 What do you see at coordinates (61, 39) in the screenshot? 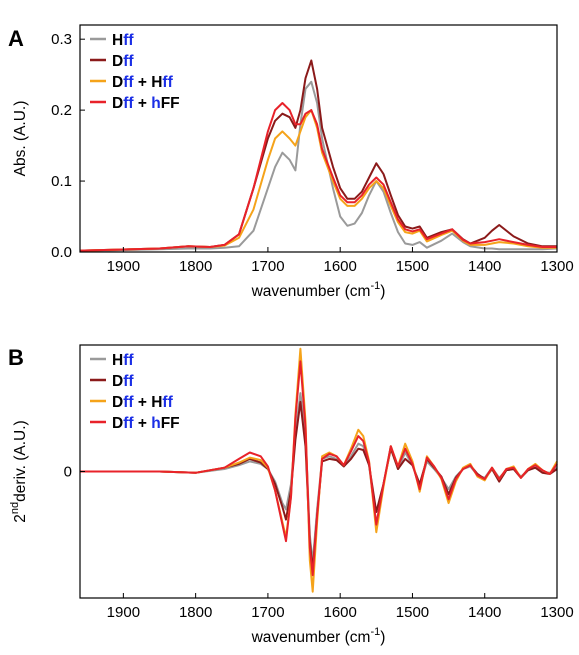
I see `y-tick-label: 0.3` at bounding box center [61, 39].